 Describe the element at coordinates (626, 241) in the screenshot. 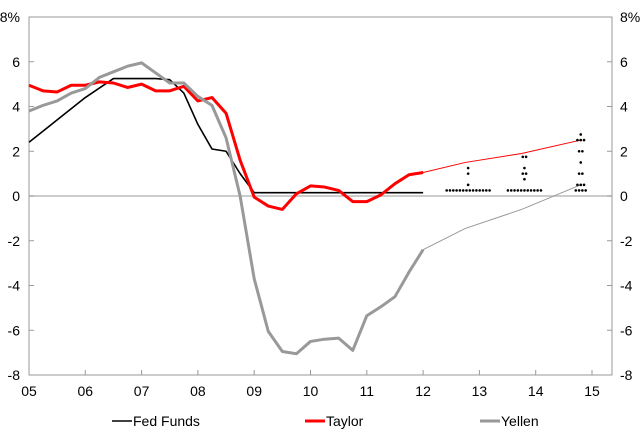

I see `y-tick-label-right: -2` at that location.